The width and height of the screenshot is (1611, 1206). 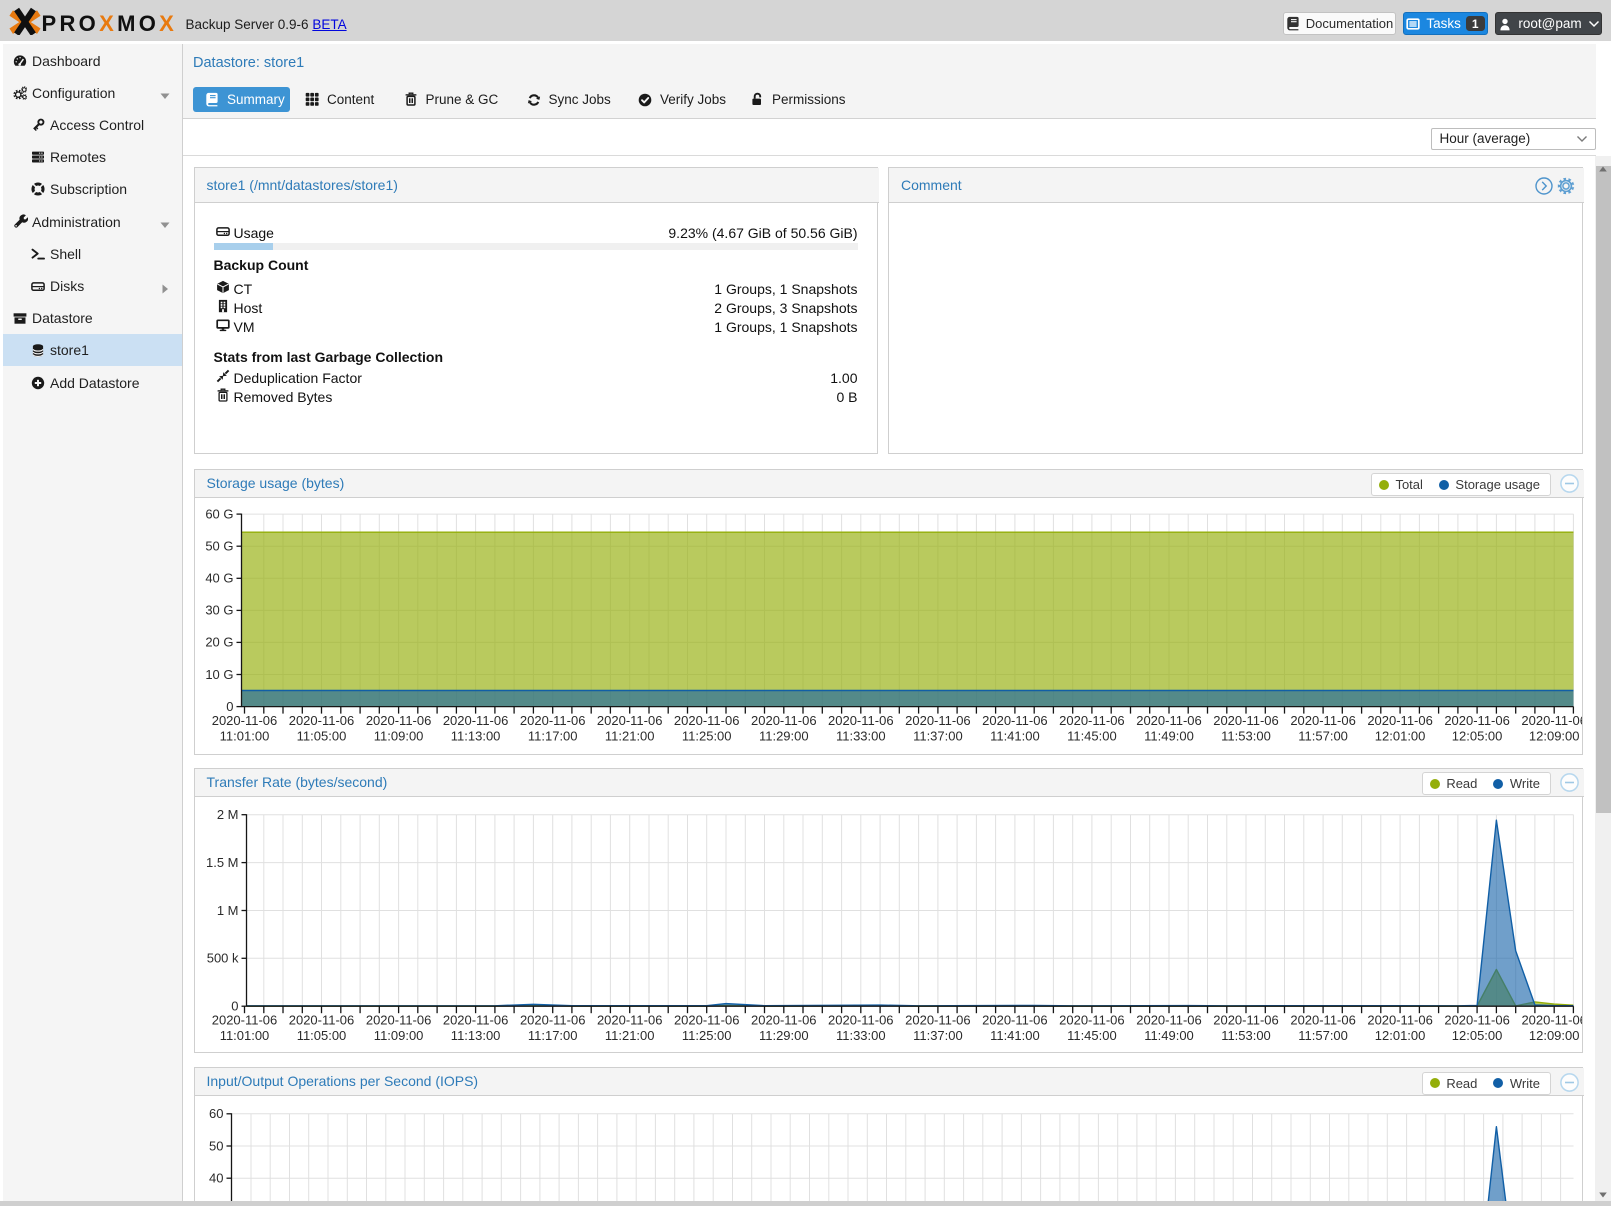 What do you see at coordinates (219, 610) in the screenshot?
I see `svg-text: 30 G` at bounding box center [219, 610].